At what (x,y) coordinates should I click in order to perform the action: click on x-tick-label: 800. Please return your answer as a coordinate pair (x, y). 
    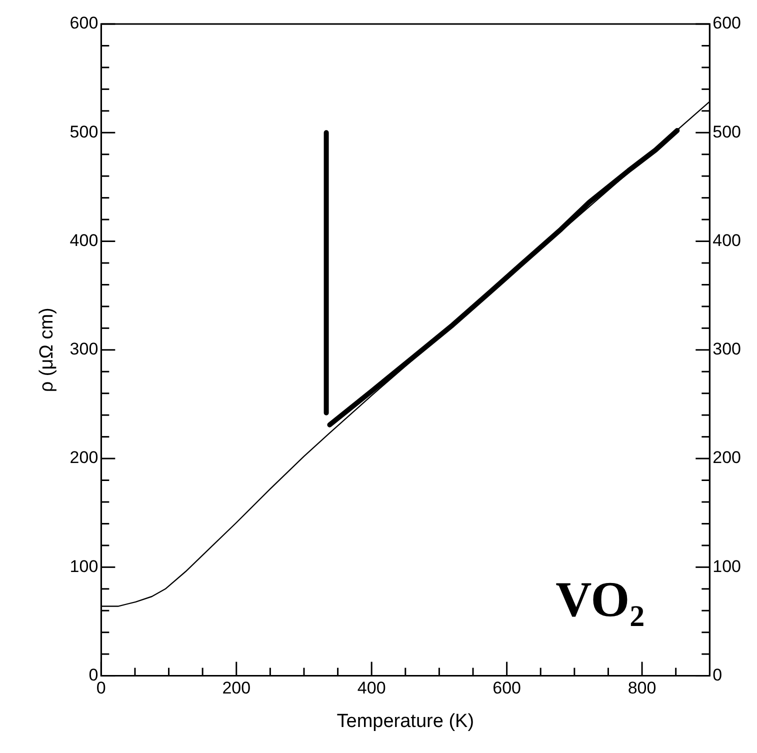
    Looking at the image, I should click on (642, 688).